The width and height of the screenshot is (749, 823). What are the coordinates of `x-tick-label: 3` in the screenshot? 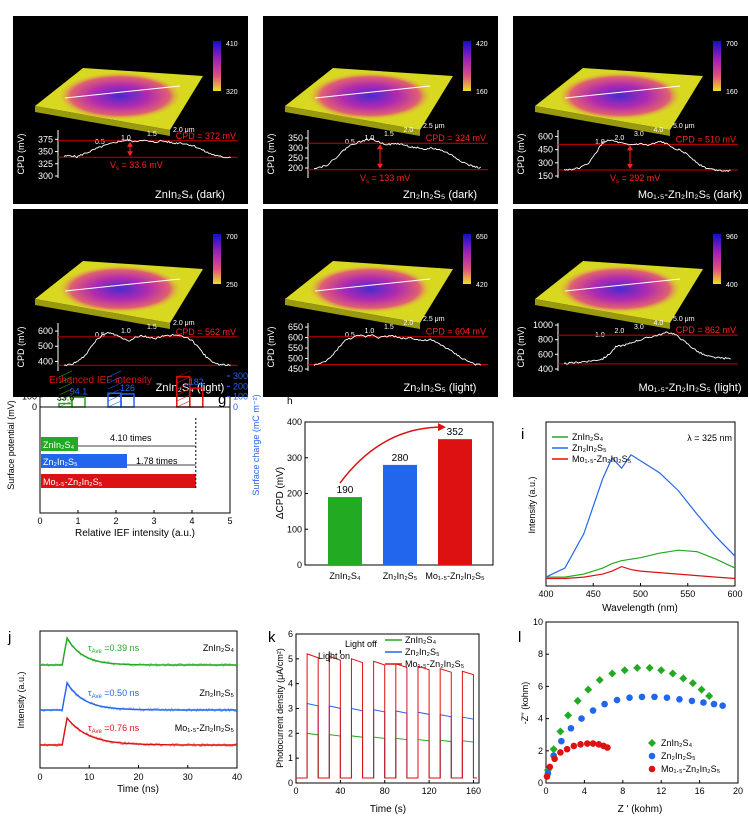 It's located at (153, 521).